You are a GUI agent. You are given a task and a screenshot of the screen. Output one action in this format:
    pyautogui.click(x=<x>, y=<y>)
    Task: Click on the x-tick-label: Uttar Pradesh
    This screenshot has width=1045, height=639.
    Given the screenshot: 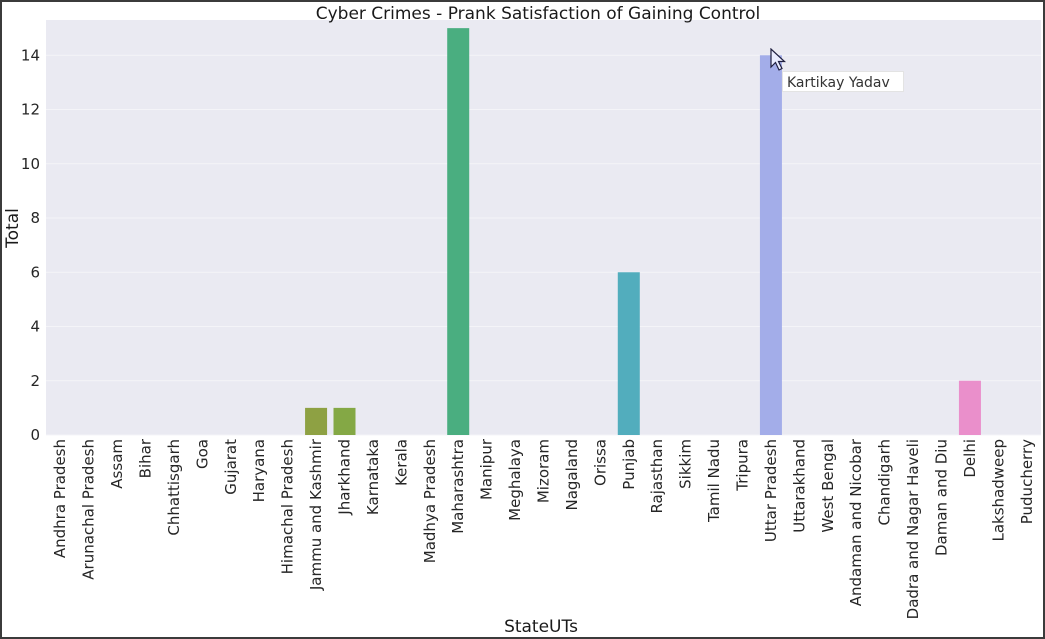 What is the action you would take?
    pyautogui.click(x=771, y=490)
    